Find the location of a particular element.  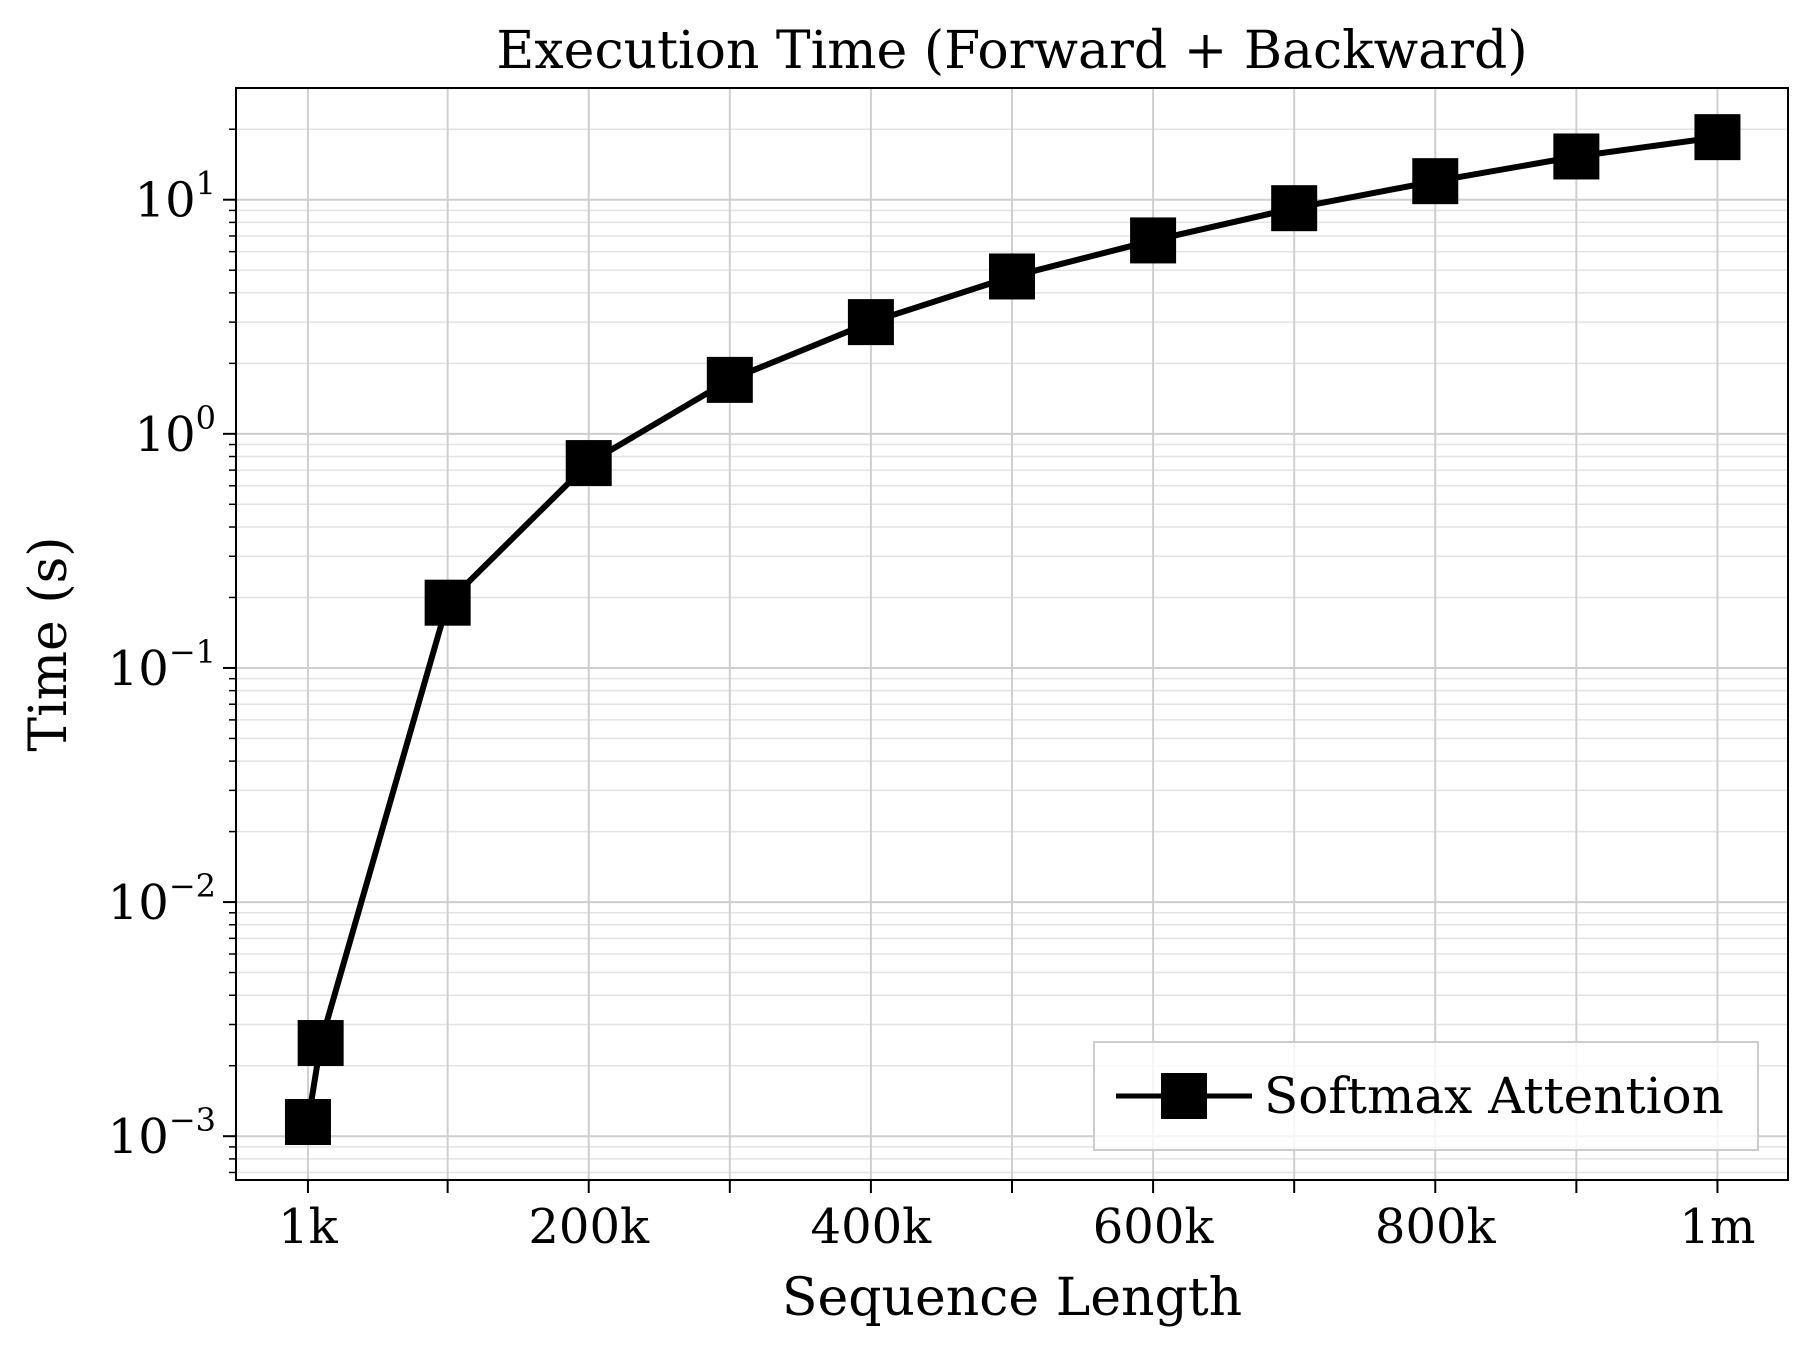

y-axis-title: Time (s) is located at coordinates (49, 643).